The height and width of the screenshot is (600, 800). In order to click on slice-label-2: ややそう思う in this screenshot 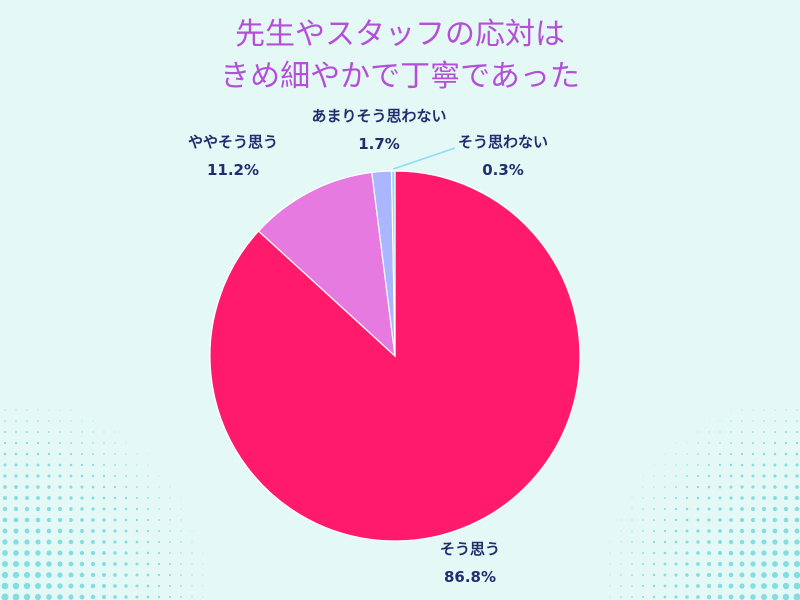, I will do `click(233, 142)`.